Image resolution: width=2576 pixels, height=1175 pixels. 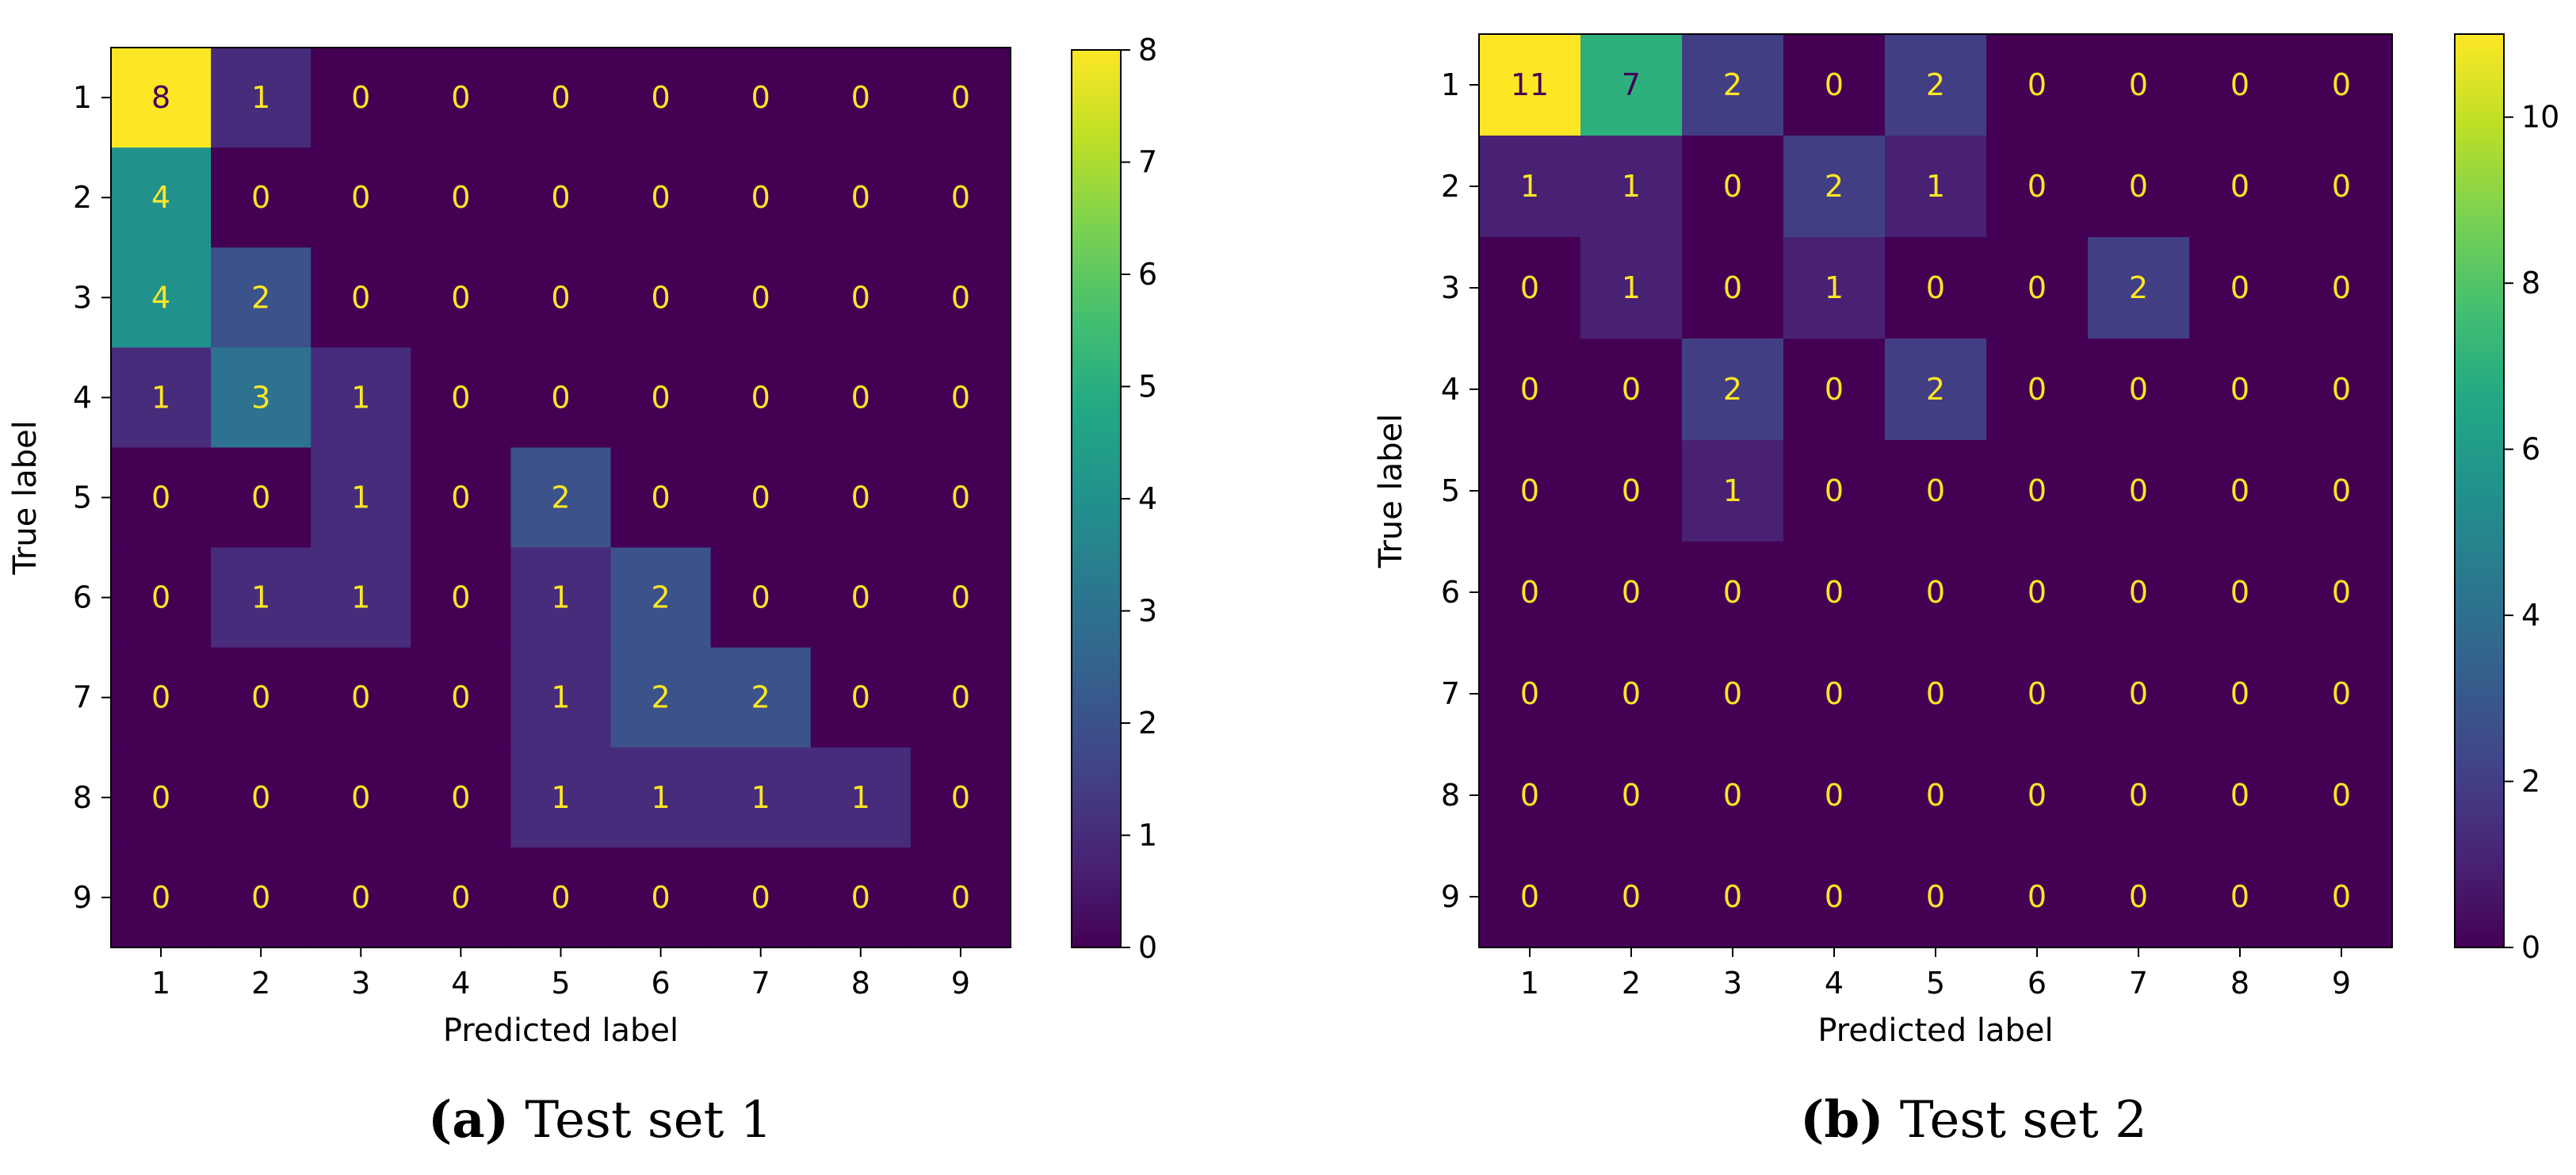 I want to click on cell-r7-c1, so click(x=1530, y=694).